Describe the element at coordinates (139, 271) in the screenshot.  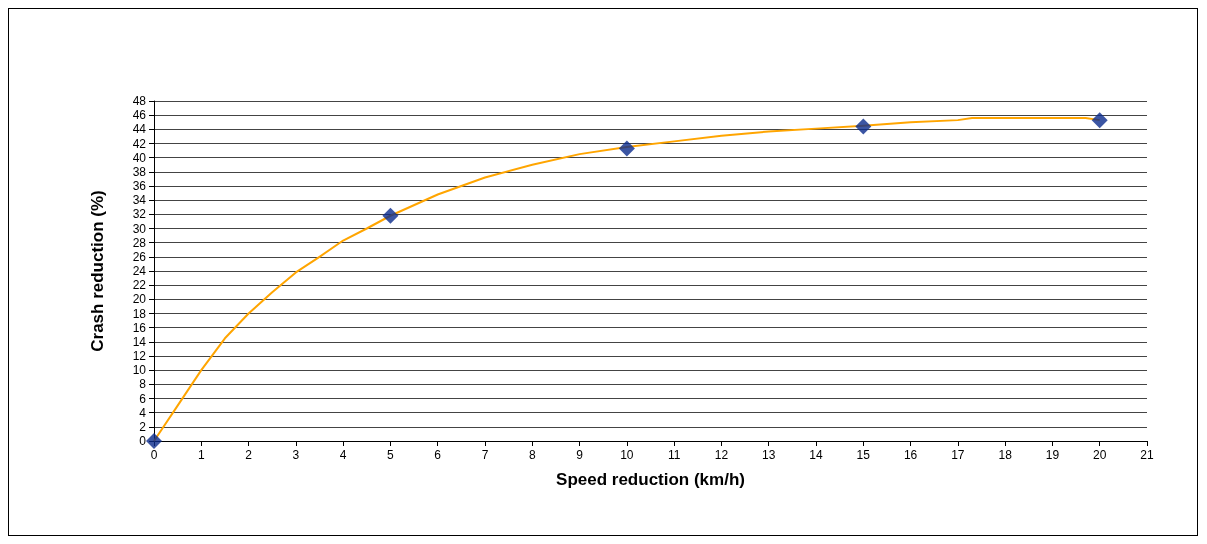
I see `y-tick-label: 24` at that location.